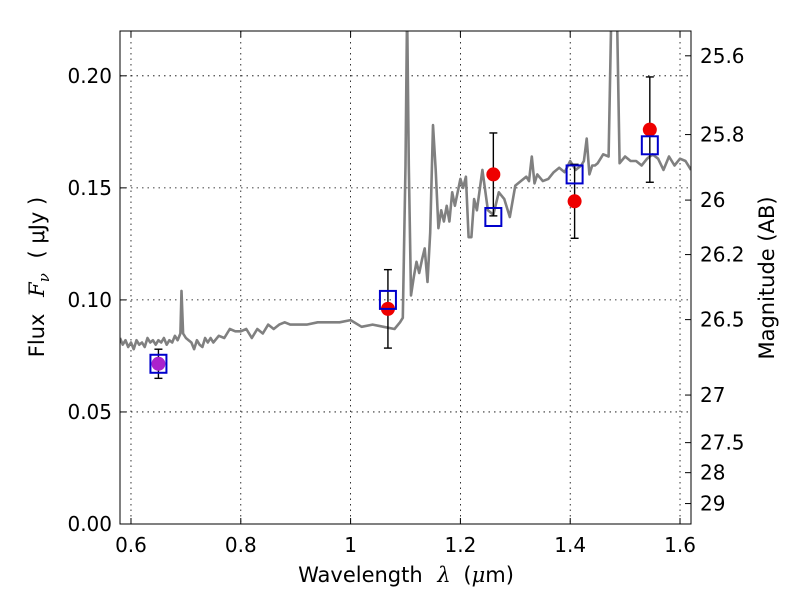 This screenshot has width=800, height=600. Describe the element at coordinates (722, 135) in the screenshot. I see `y2-tick-label: 25.8` at that location.